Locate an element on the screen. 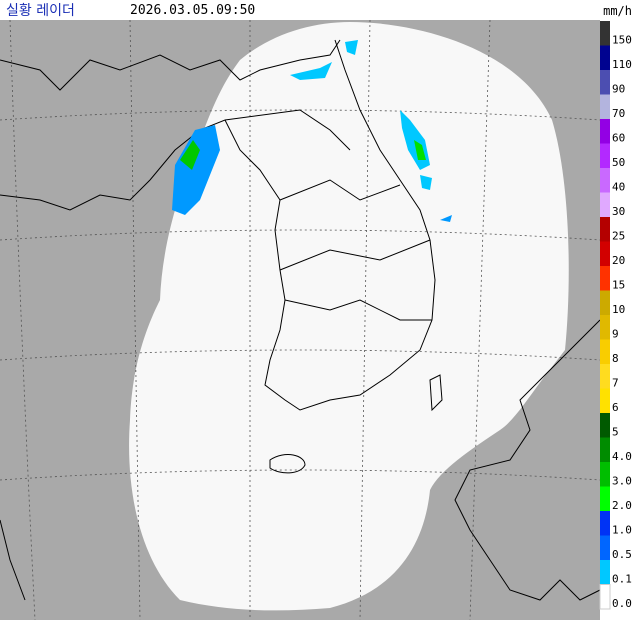 The width and height of the screenshot is (635, 624). legend-label: 0.1 is located at coordinates (622, 579).